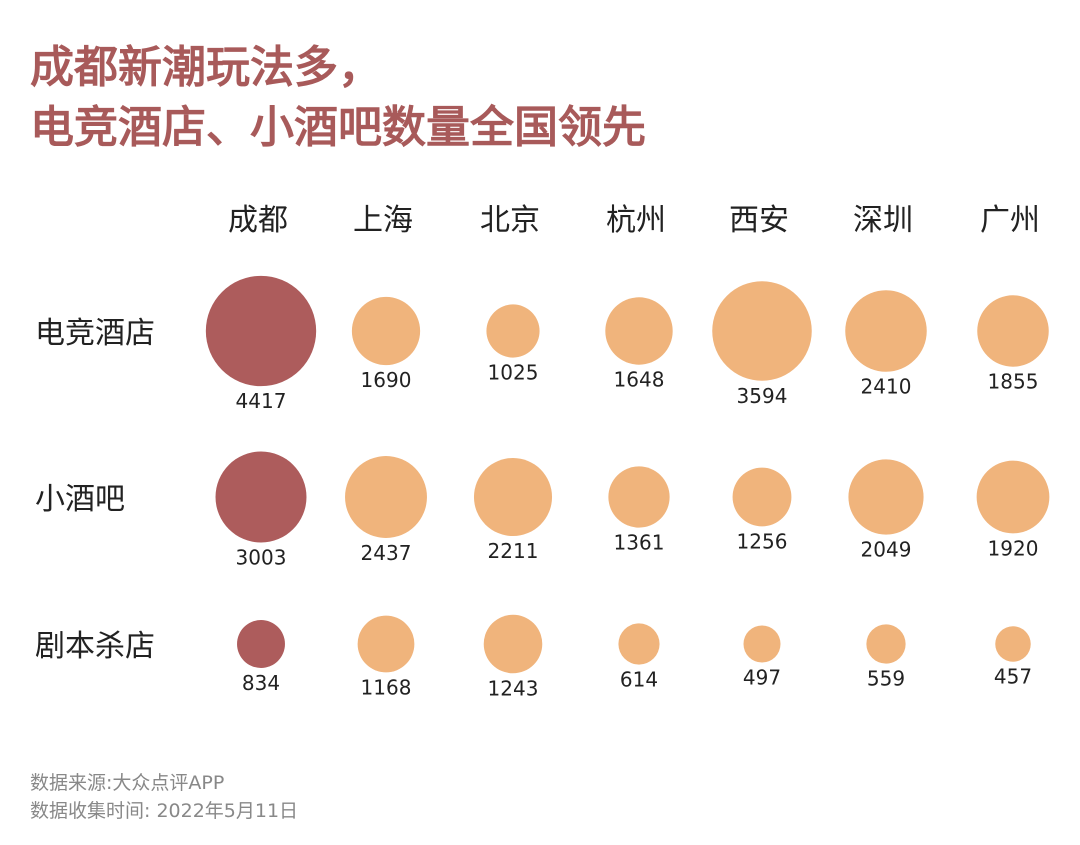  Describe the element at coordinates (338, 98) in the screenshot. I see `chart-title: 成都新潮玩法多， 电竞酒店、小酒吧数量全国领先` at that location.